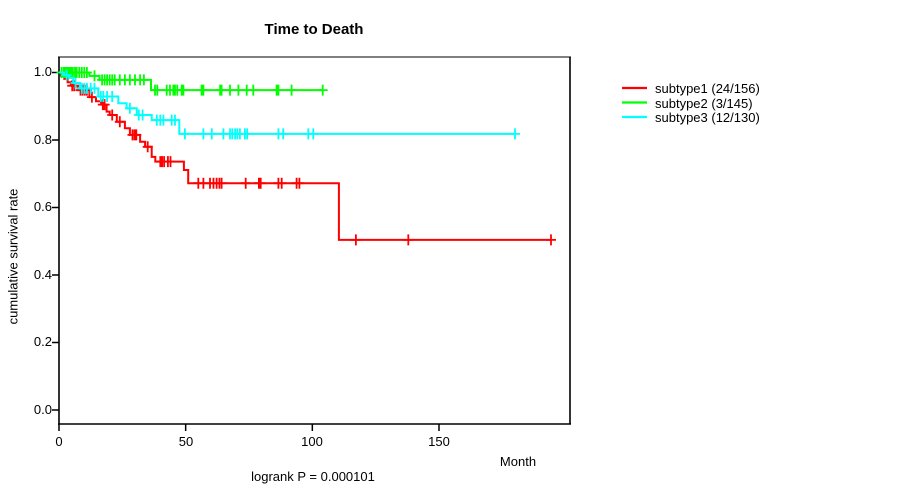 The image size is (900, 500). What do you see at coordinates (707, 117) in the screenshot?
I see `legend-label-subtype3: subtype3 (12/130)` at bounding box center [707, 117].